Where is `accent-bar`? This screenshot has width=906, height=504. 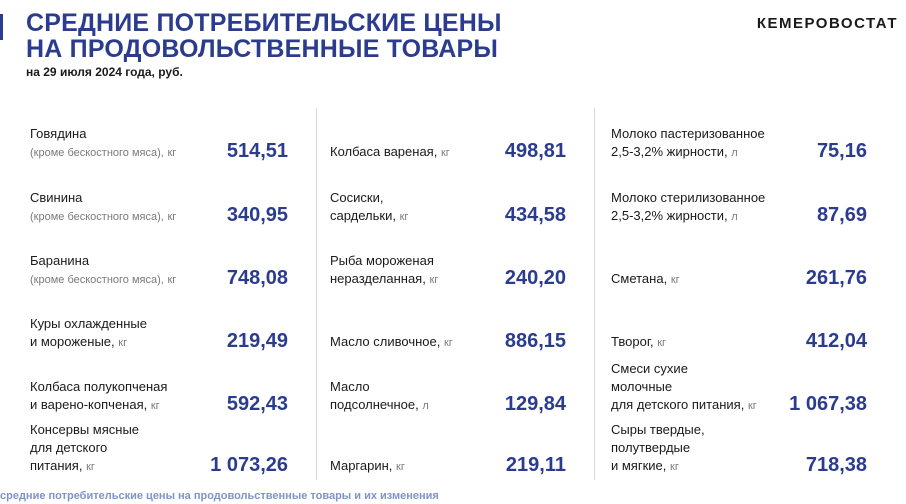
accent-bar is located at coordinates (1, 27).